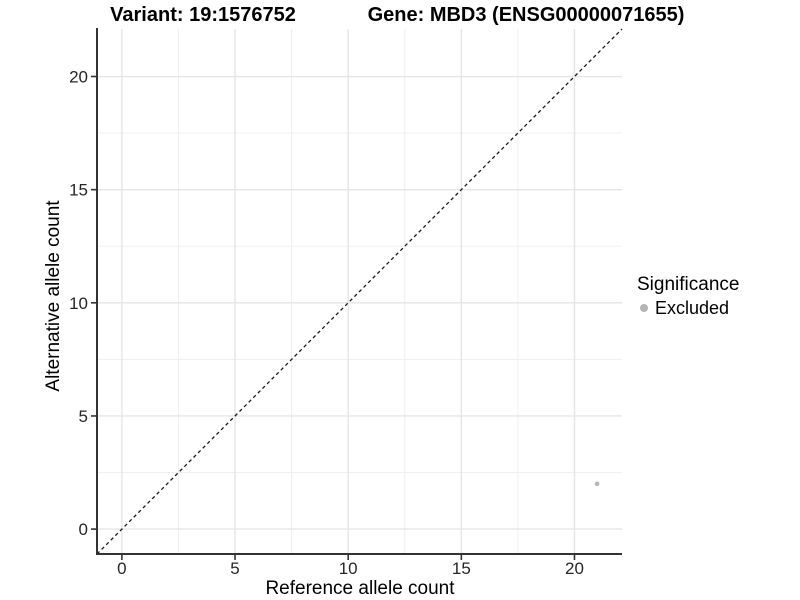  I want to click on y-tick-label: 5, so click(83, 416).